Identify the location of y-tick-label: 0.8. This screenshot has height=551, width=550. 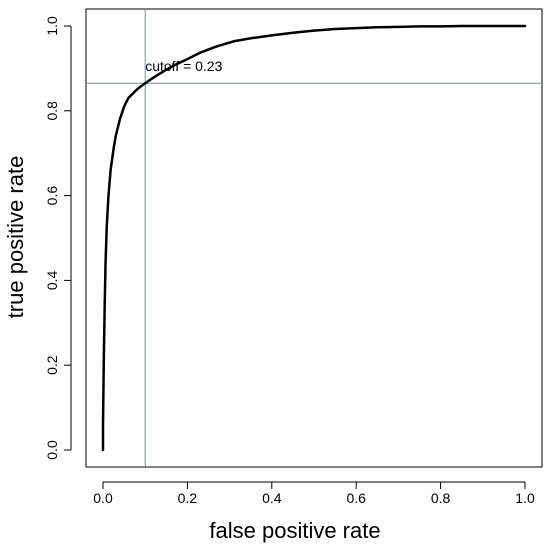
(52, 111).